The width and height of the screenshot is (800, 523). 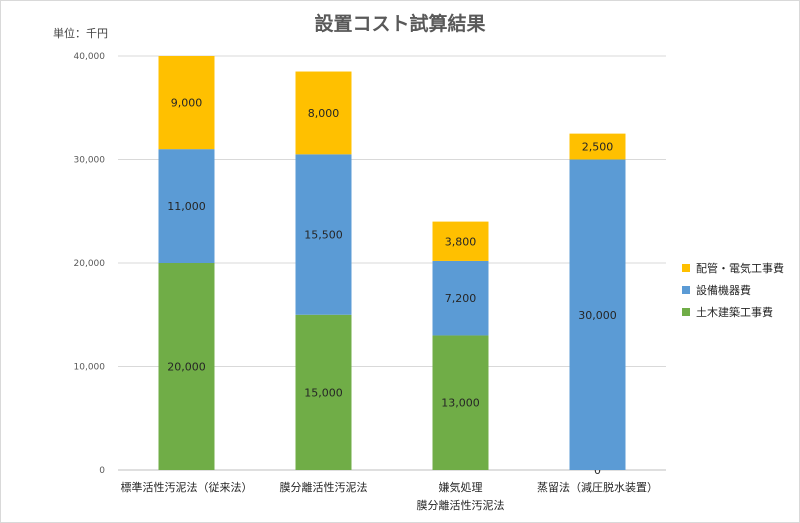 I want to click on legend-item: 配管・電気工事費, so click(x=733, y=268).